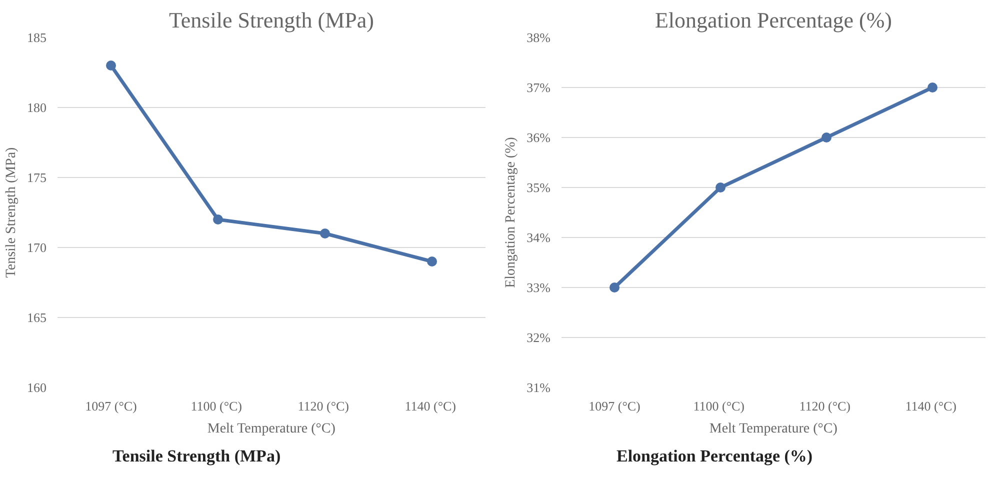 The width and height of the screenshot is (995, 477). I want to click on y-tick-label: 38%, so click(538, 37).